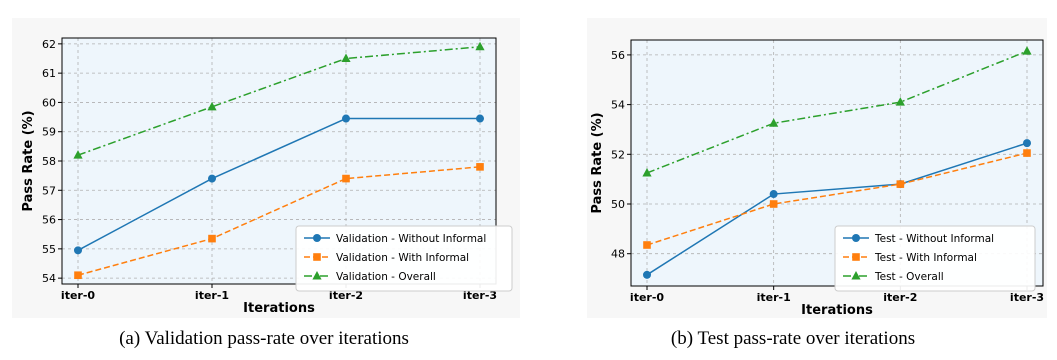 This screenshot has height=360, width=1057. Describe the element at coordinates (49, 132) in the screenshot. I see `y-tick-label: 59` at that location.